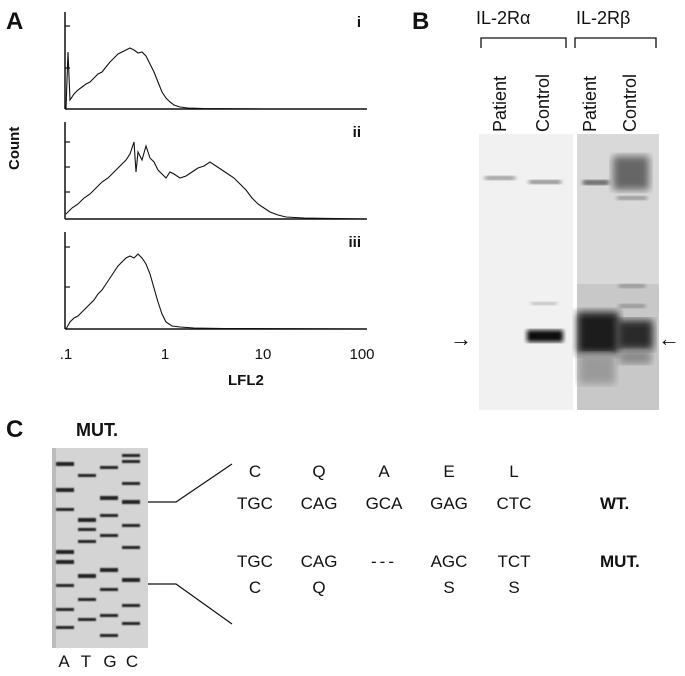 This screenshot has width=685, height=676. Describe the element at coordinates (216, 180) in the screenshot. I see `histogram-ii-trace` at that location.